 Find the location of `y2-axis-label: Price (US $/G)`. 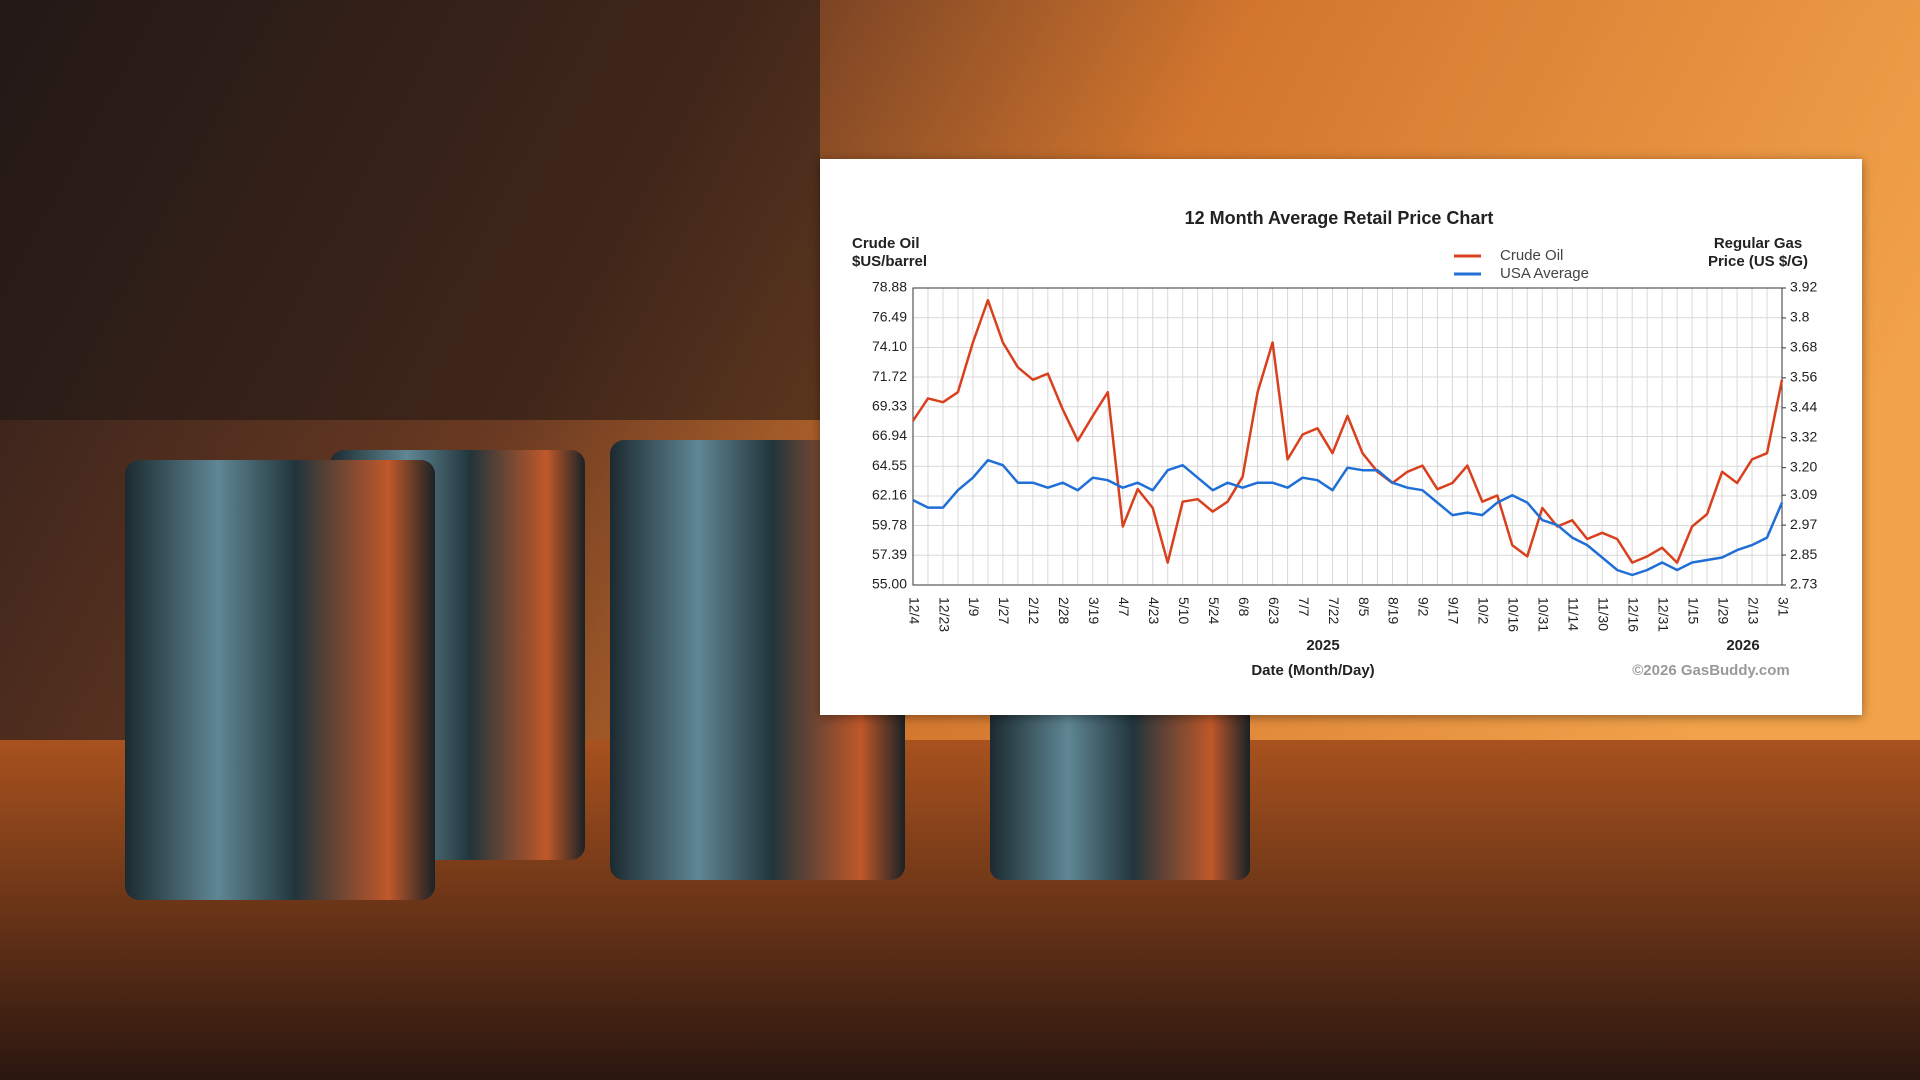

y2-axis-label: Price (US $/G) is located at coordinates (1758, 261).